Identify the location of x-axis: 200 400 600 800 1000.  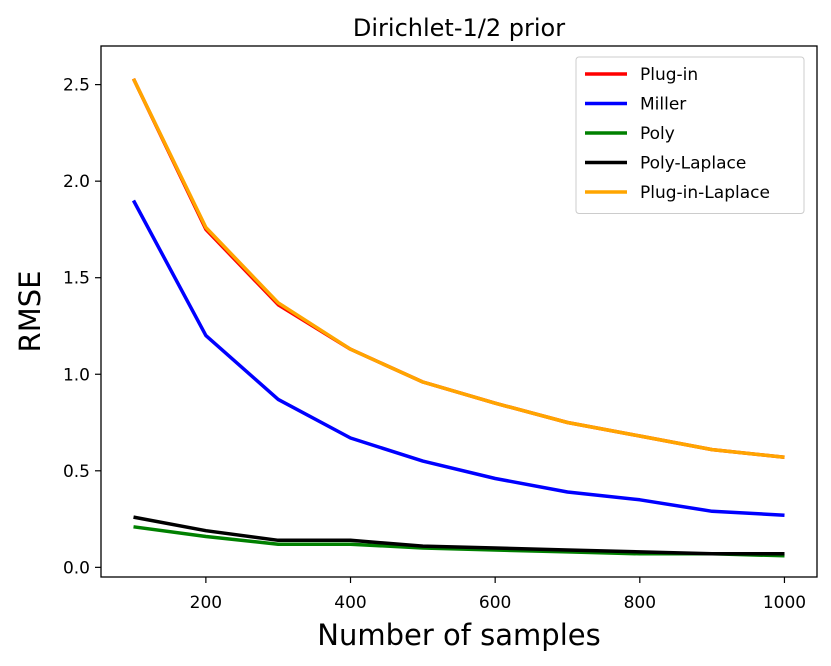
(498, 595).